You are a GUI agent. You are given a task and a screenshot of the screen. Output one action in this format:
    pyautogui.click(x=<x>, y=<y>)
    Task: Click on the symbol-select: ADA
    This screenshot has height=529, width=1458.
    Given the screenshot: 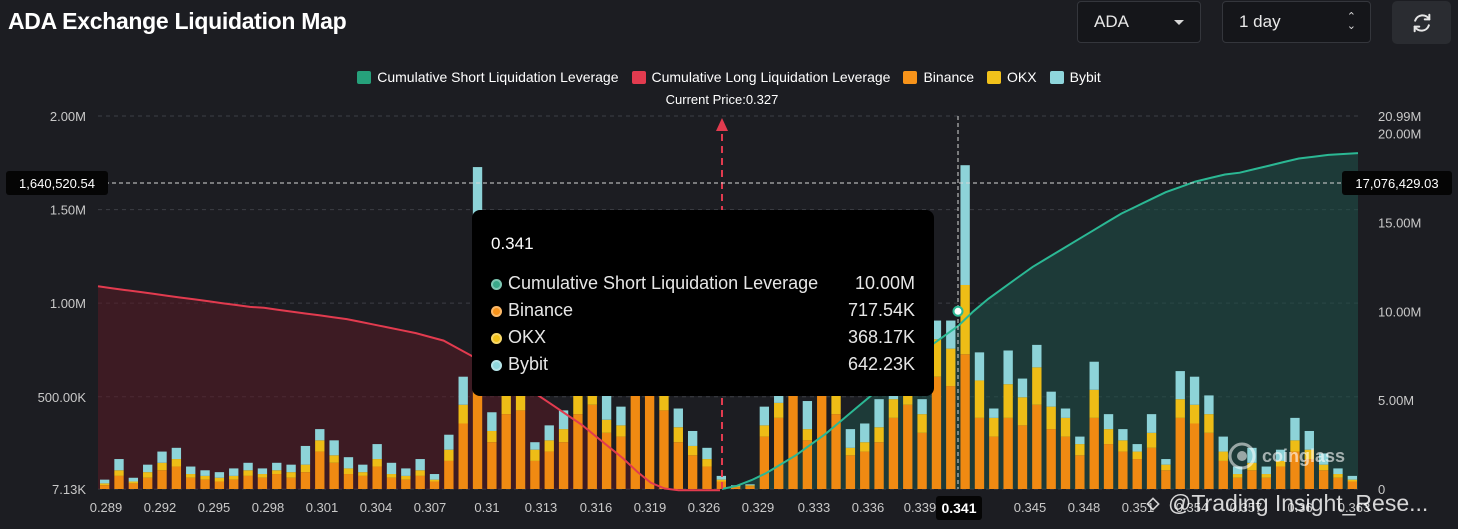 What is the action you would take?
    pyautogui.click(x=1139, y=22)
    